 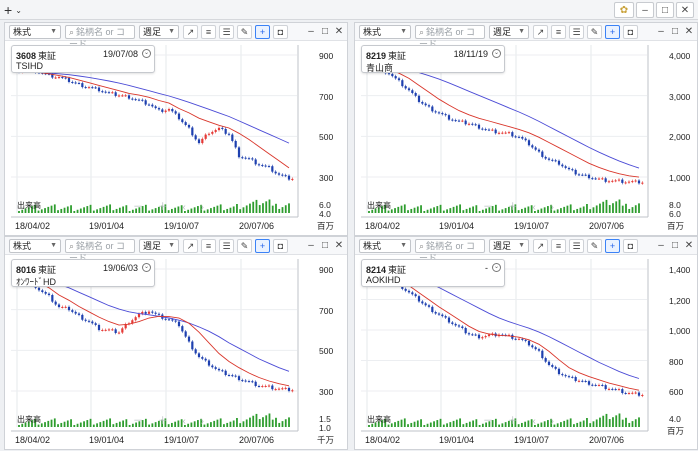 I want to click on date-tick-label: 19/01/04, so click(x=107, y=440).